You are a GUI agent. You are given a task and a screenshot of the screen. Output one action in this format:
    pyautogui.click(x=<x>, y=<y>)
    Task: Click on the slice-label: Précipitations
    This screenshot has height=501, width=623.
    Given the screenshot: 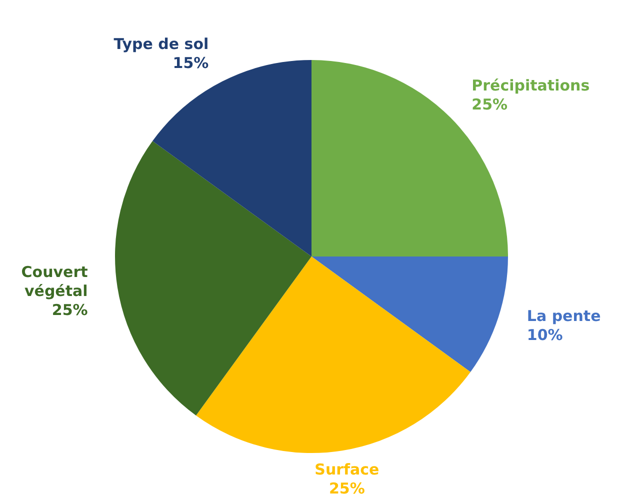 What is the action you would take?
    pyautogui.click(x=531, y=85)
    